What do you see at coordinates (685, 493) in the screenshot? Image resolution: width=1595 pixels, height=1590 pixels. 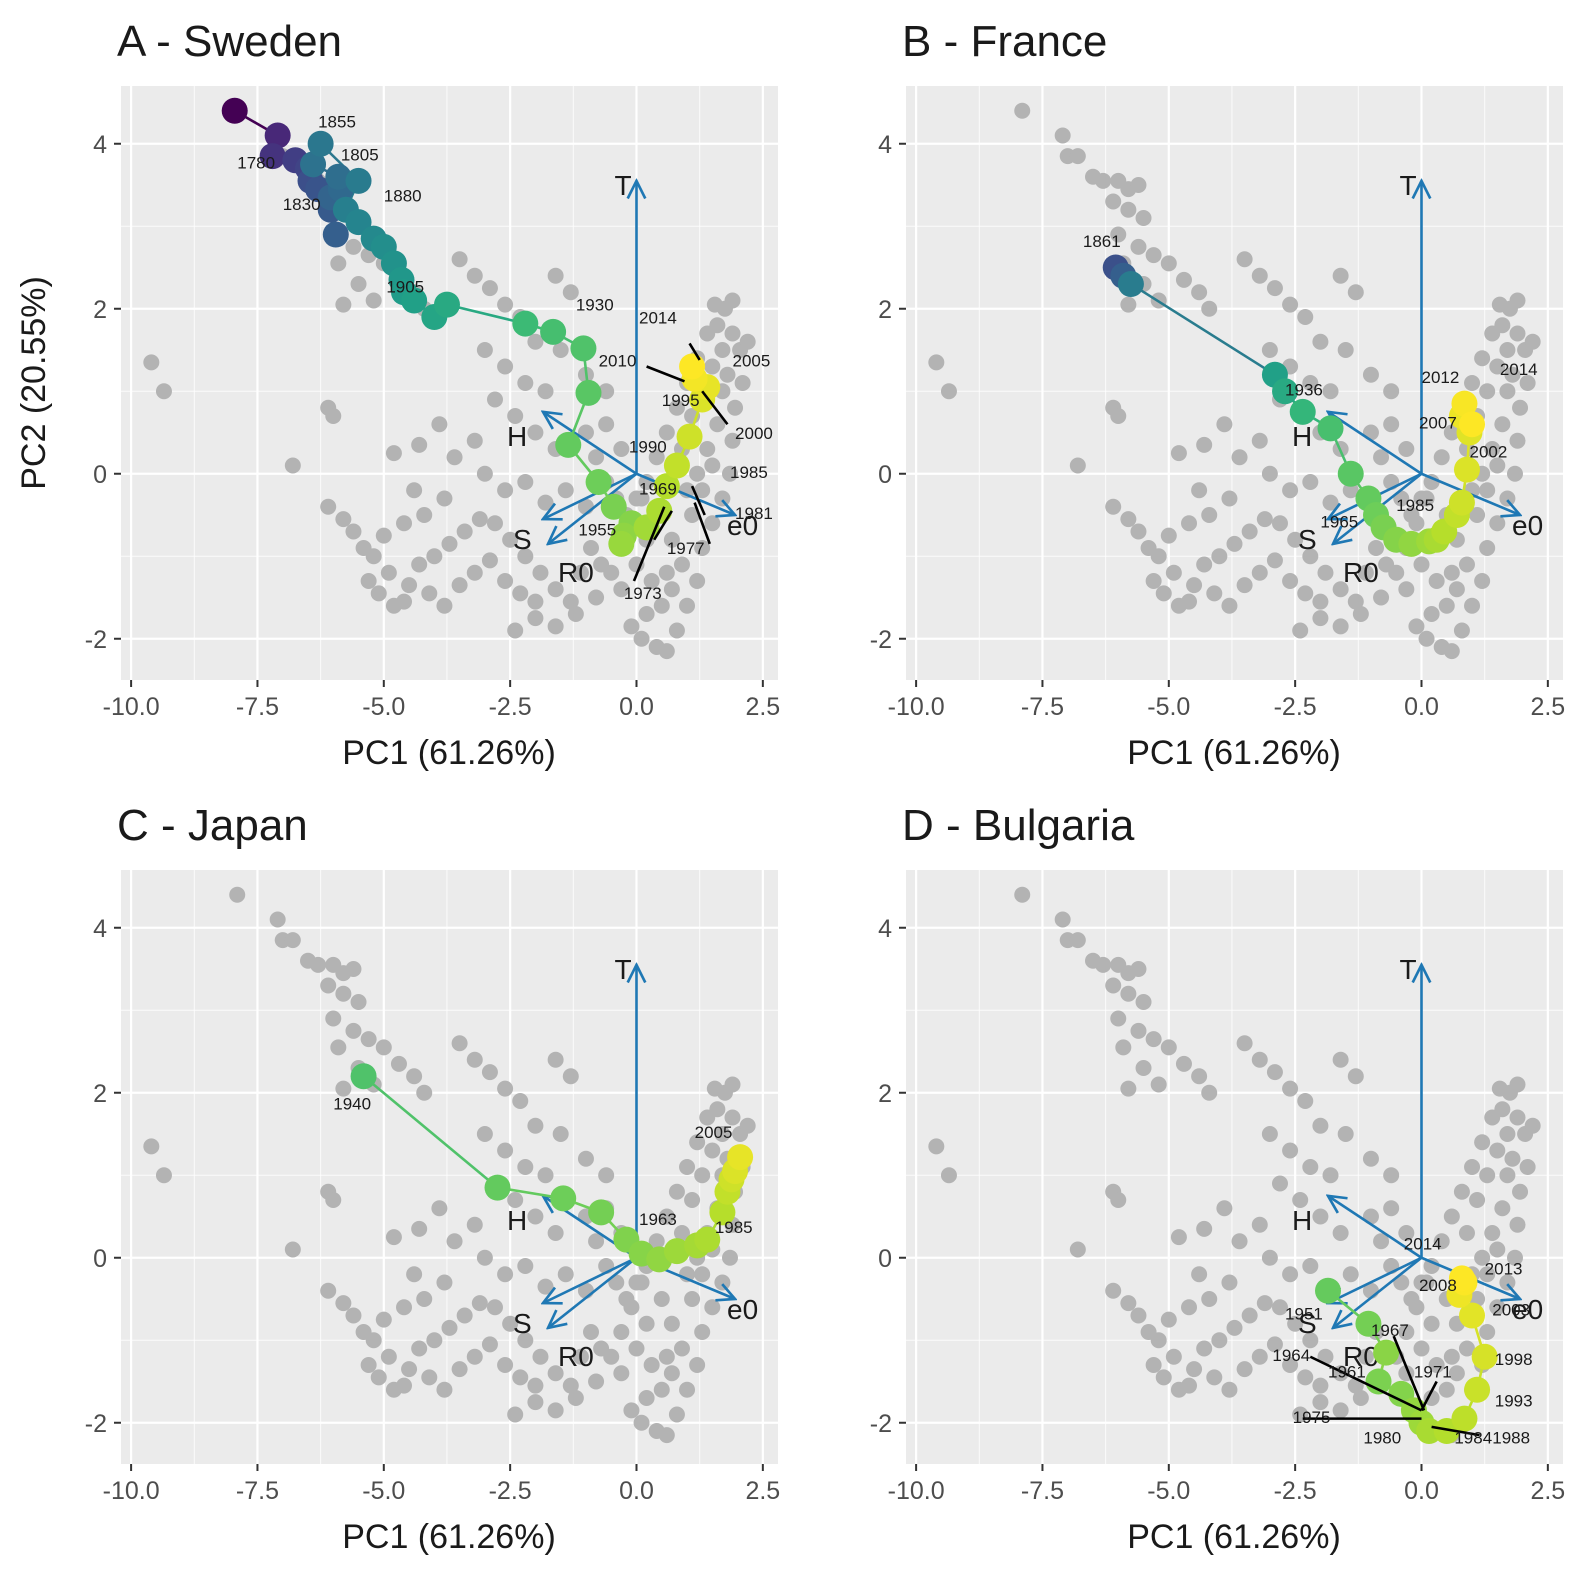 I see `loading-arrow-e0` at bounding box center [685, 493].